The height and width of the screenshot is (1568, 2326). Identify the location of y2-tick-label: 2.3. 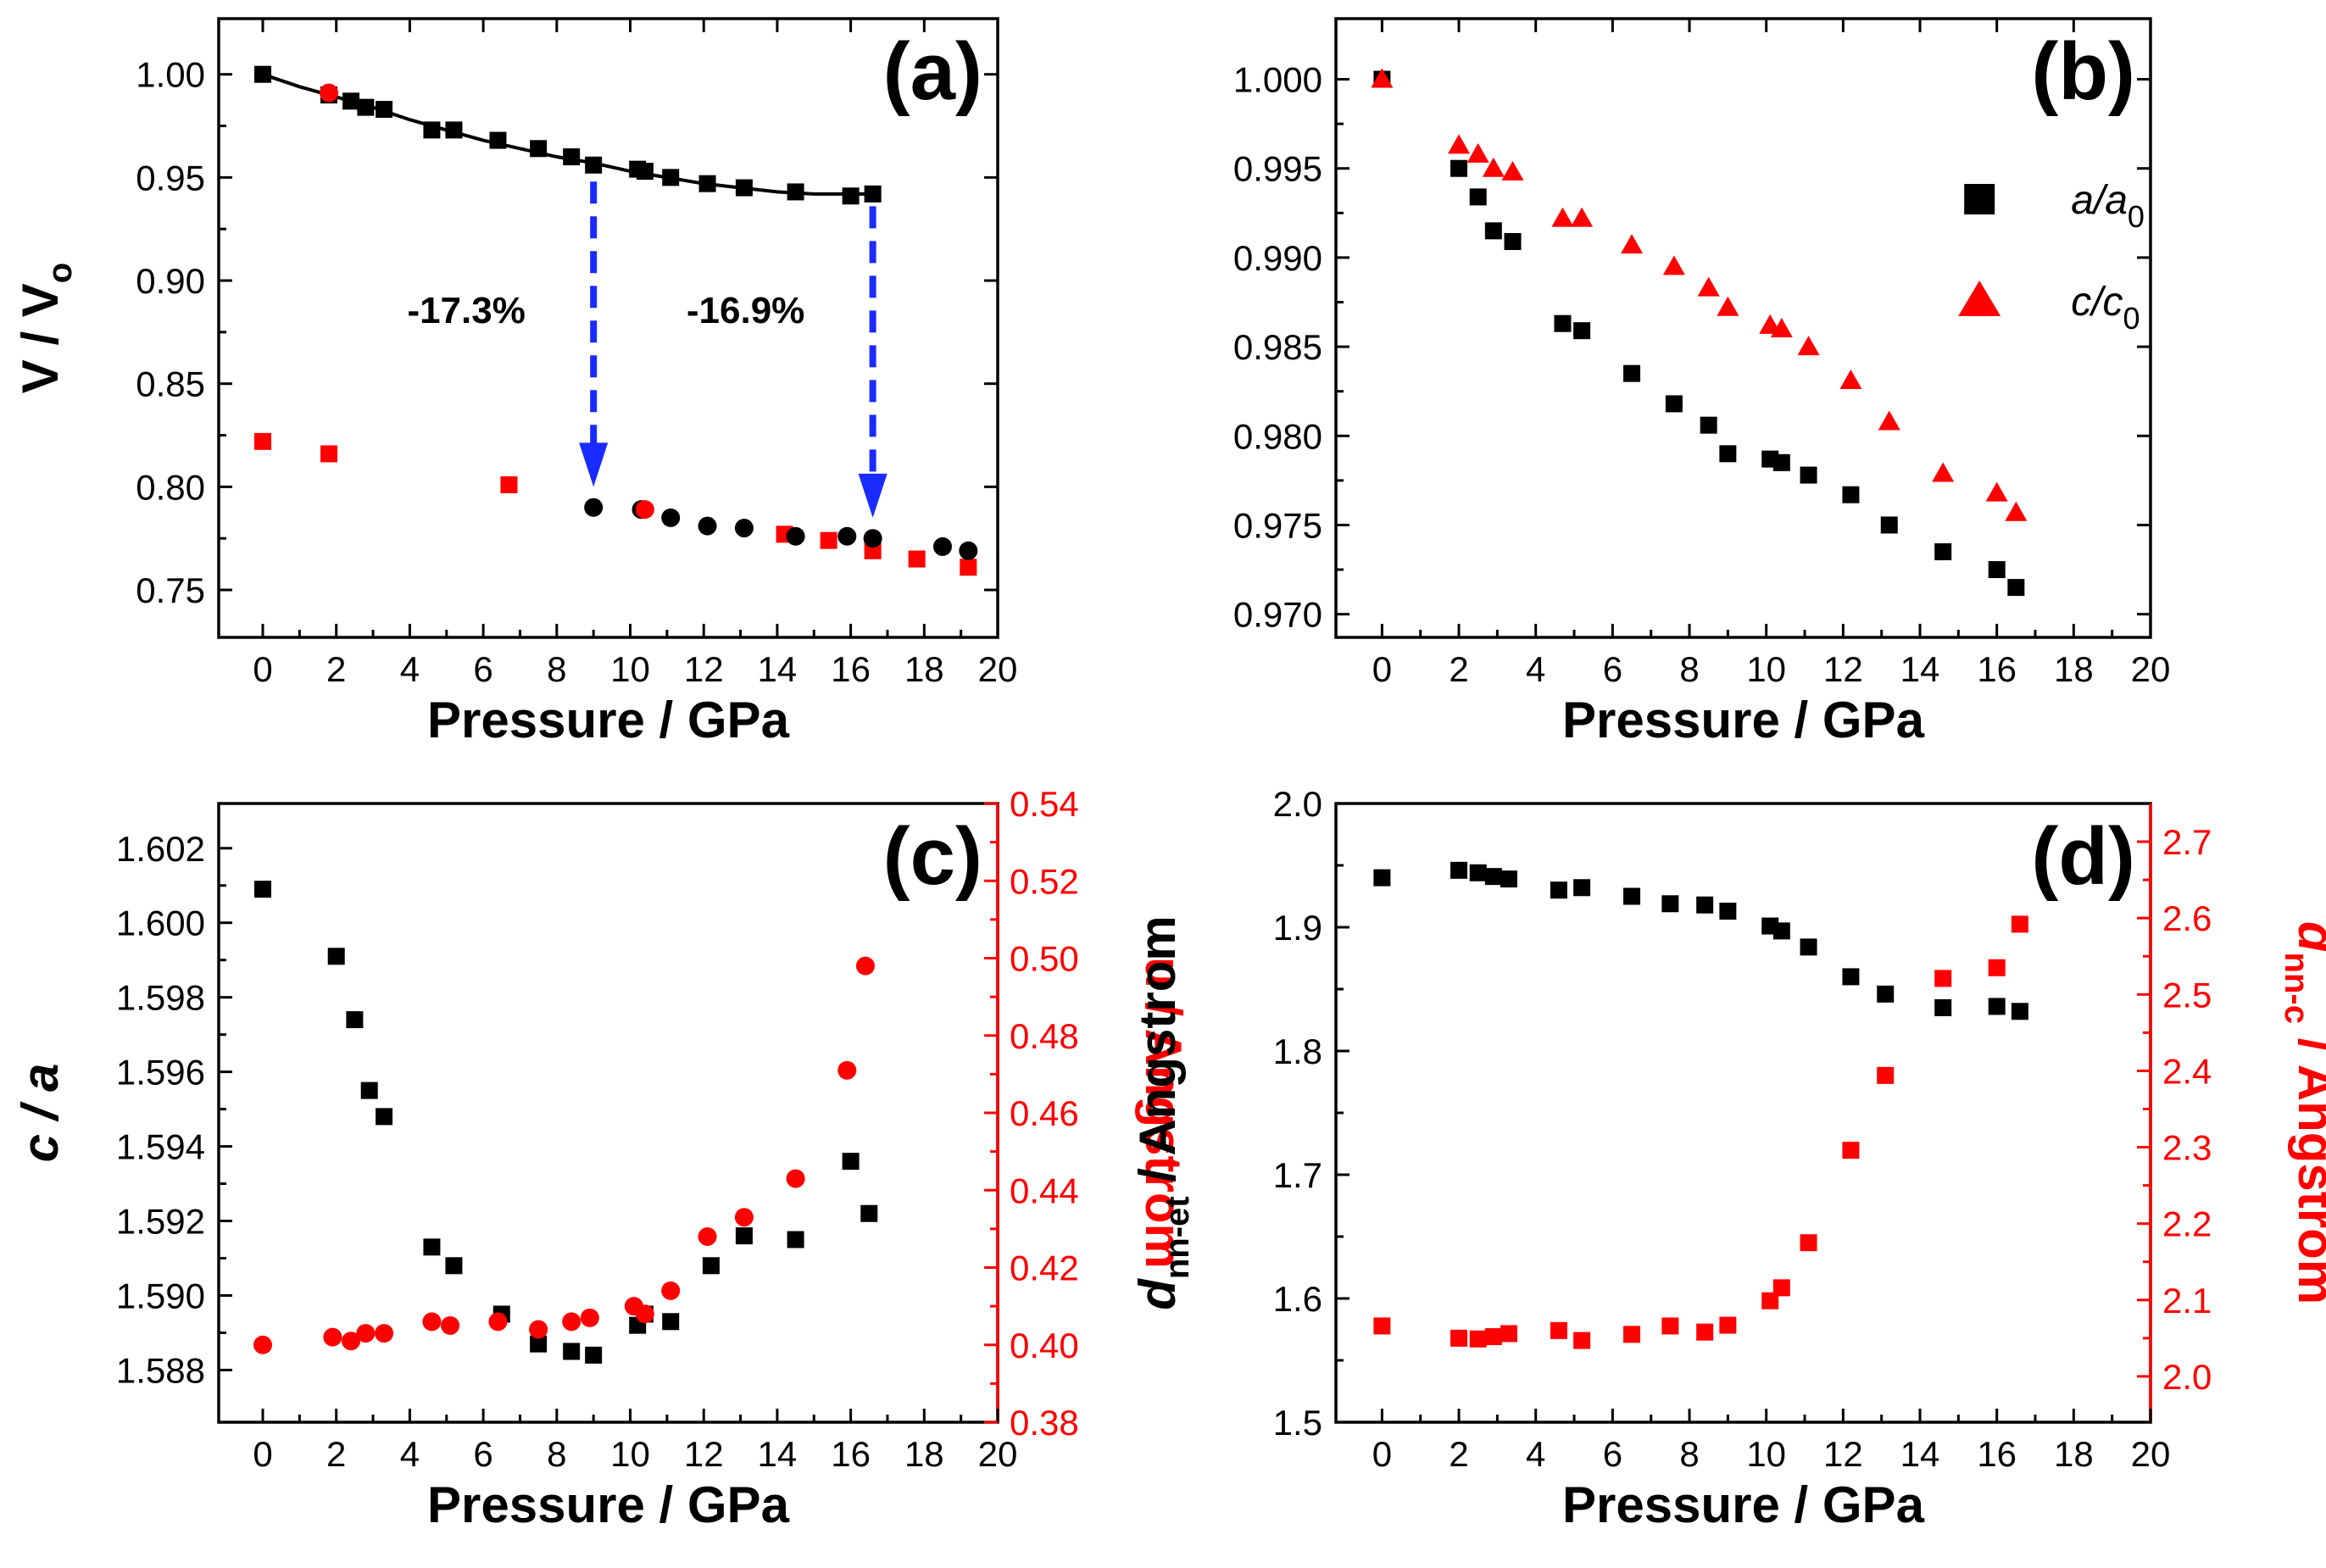
(2187, 1148).